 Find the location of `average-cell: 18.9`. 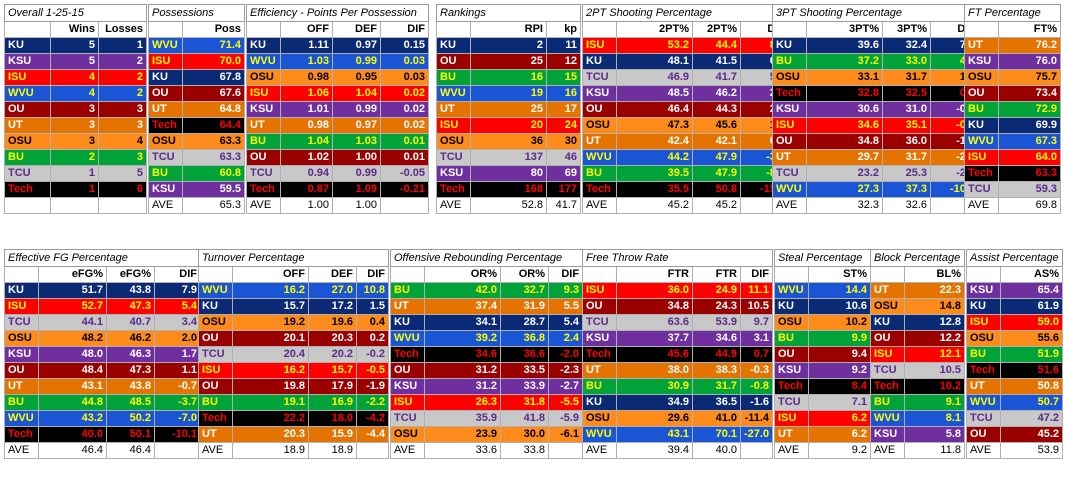

average-cell: 18.9 is located at coordinates (270, 450).